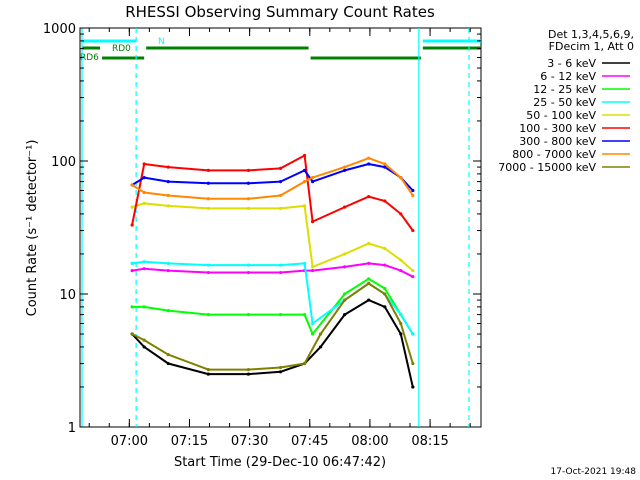 The image size is (640, 480). What do you see at coordinates (280, 50) in the screenshot?
I see `instrument-markers: N RD0 RD6` at bounding box center [280, 50].